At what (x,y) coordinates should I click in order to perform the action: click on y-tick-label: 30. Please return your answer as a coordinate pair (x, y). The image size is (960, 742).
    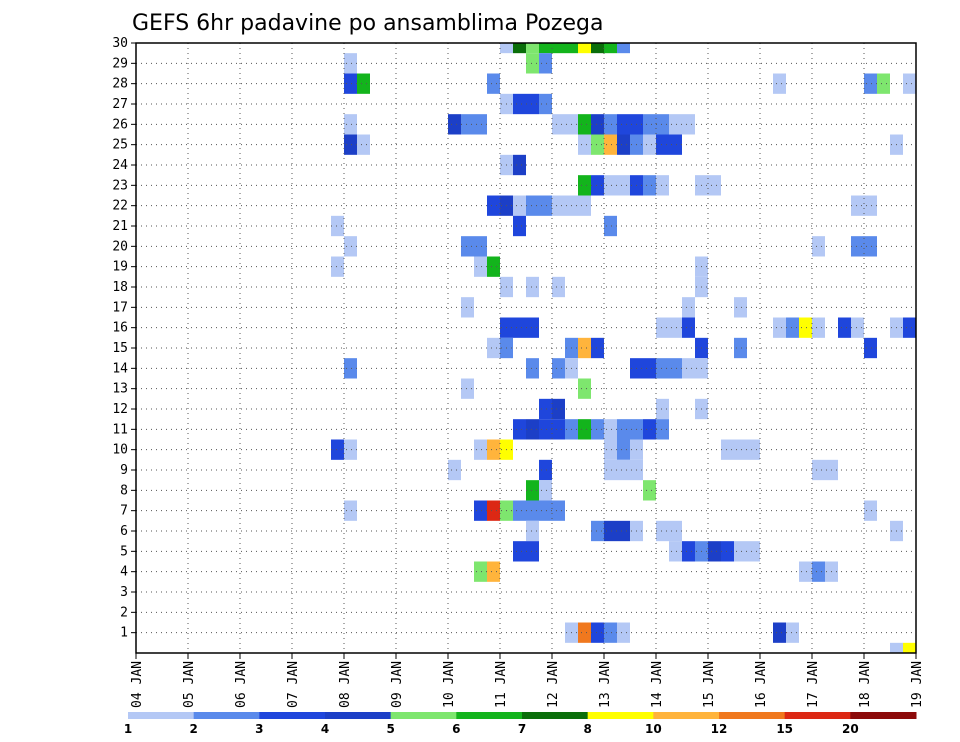
    Looking at the image, I should click on (120, 43).